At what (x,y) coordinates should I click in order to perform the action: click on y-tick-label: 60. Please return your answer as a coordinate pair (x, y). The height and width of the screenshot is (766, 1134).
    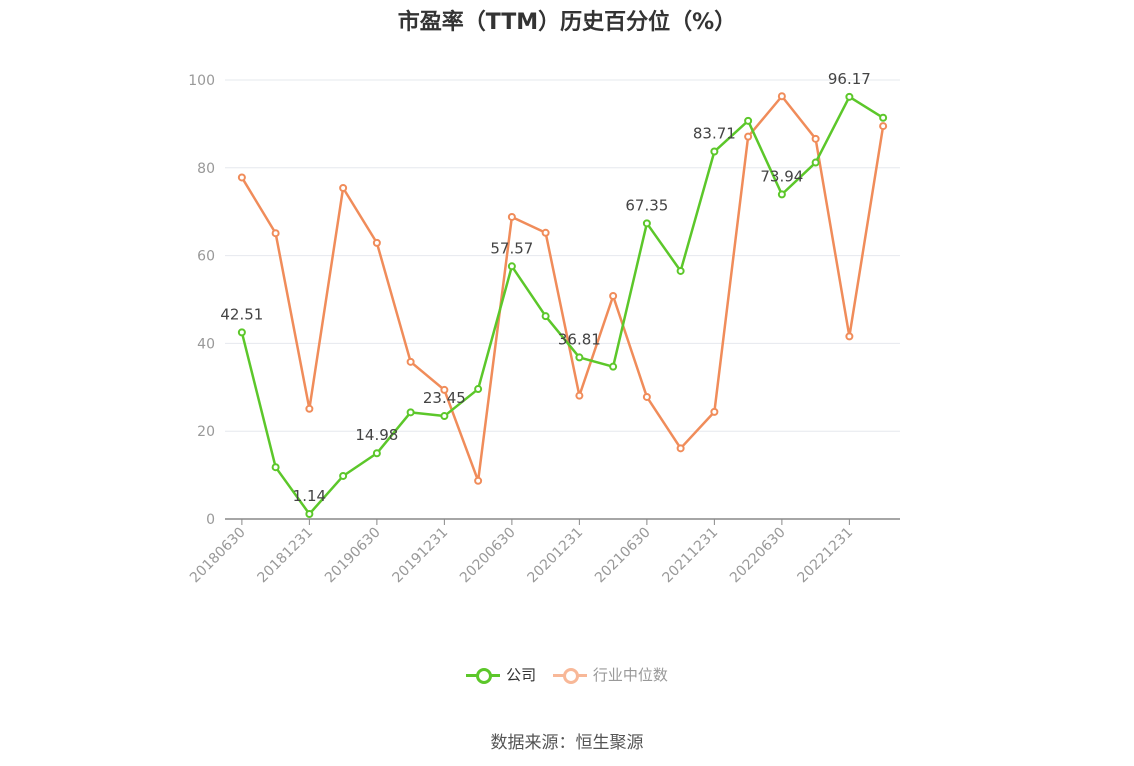
    Looking at the image, I should click on (206, 257).